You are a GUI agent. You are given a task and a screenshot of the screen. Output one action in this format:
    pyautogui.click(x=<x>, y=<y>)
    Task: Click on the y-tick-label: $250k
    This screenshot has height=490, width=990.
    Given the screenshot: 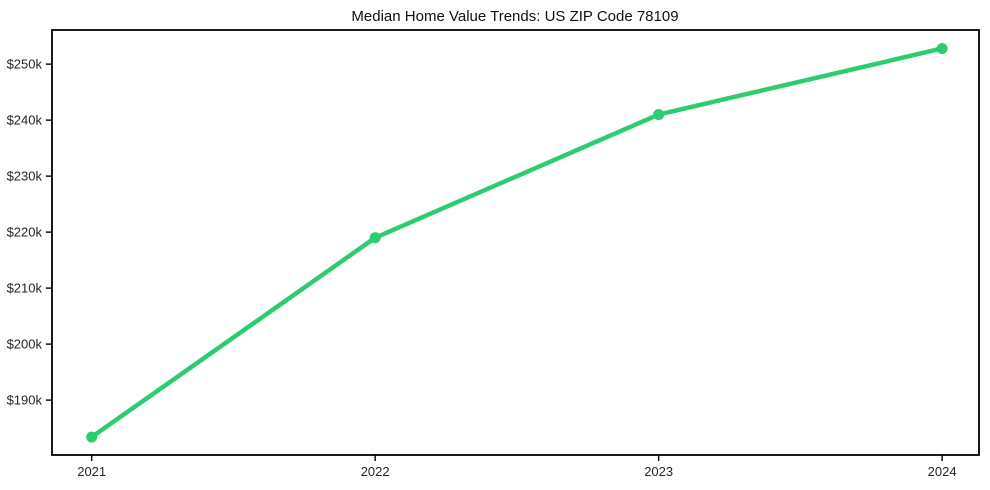 What is the action you would take?
    pyautogui.click(x=25, y=64)
    